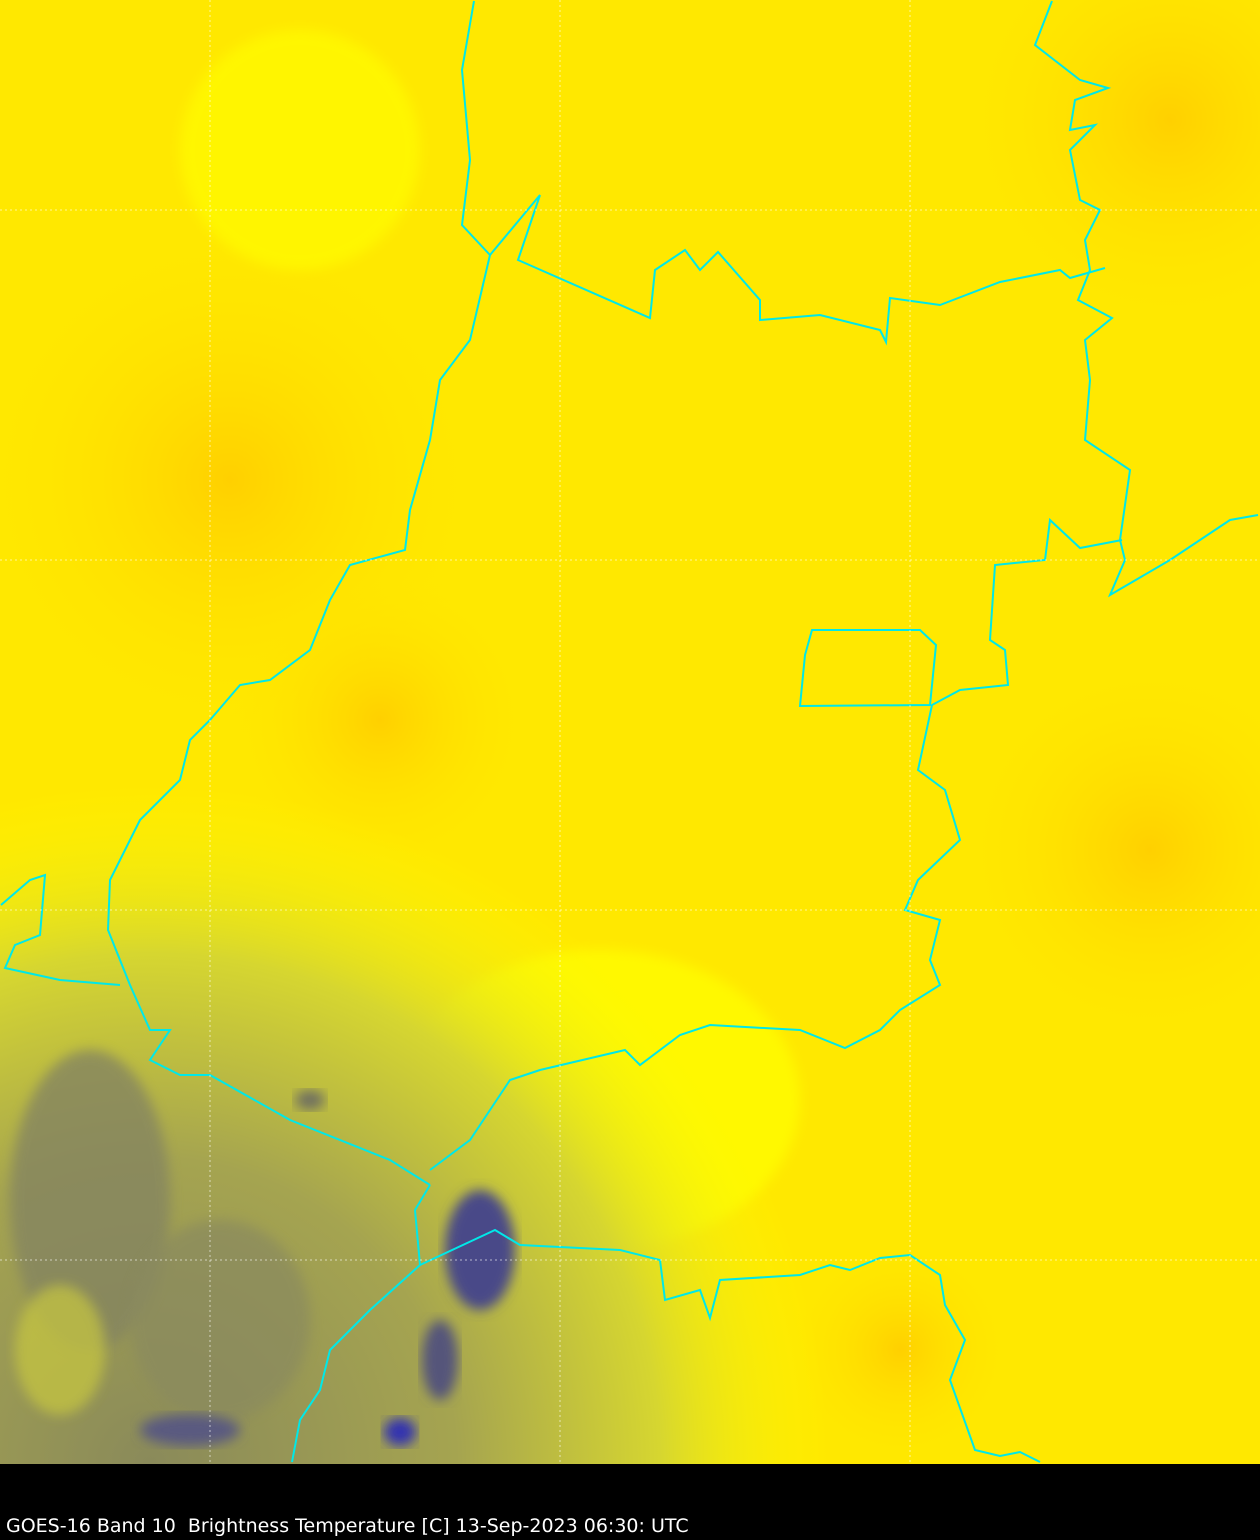 This screenshot has width=1260, height=1540. I want to click on federal-district-border, so click(868, 668).